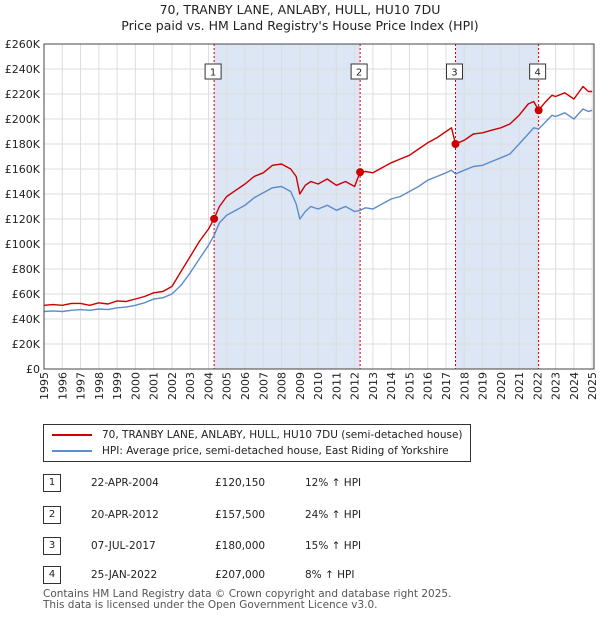 The width and height of the screenshot is (600, 620). What do you see at coordinates (409, 386) in the screenshot?
I see `x-tick-label: 2015` at bounding box center [409, 386].